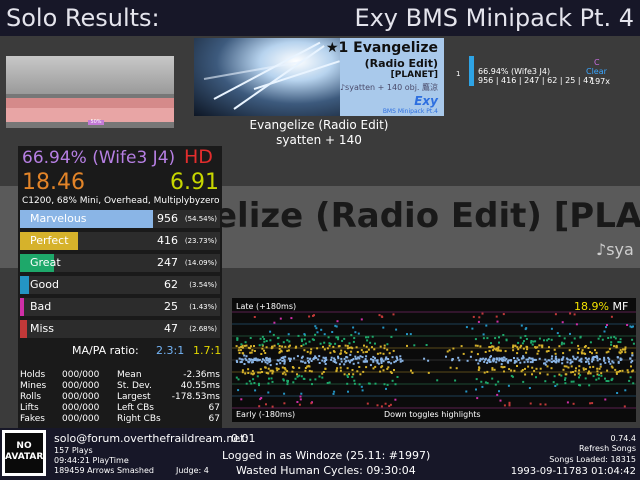  What do you see at coordinates (195, 397) in the screenshot?
I see `stat-value: -178.53ms` at bounding box center [195, 397].